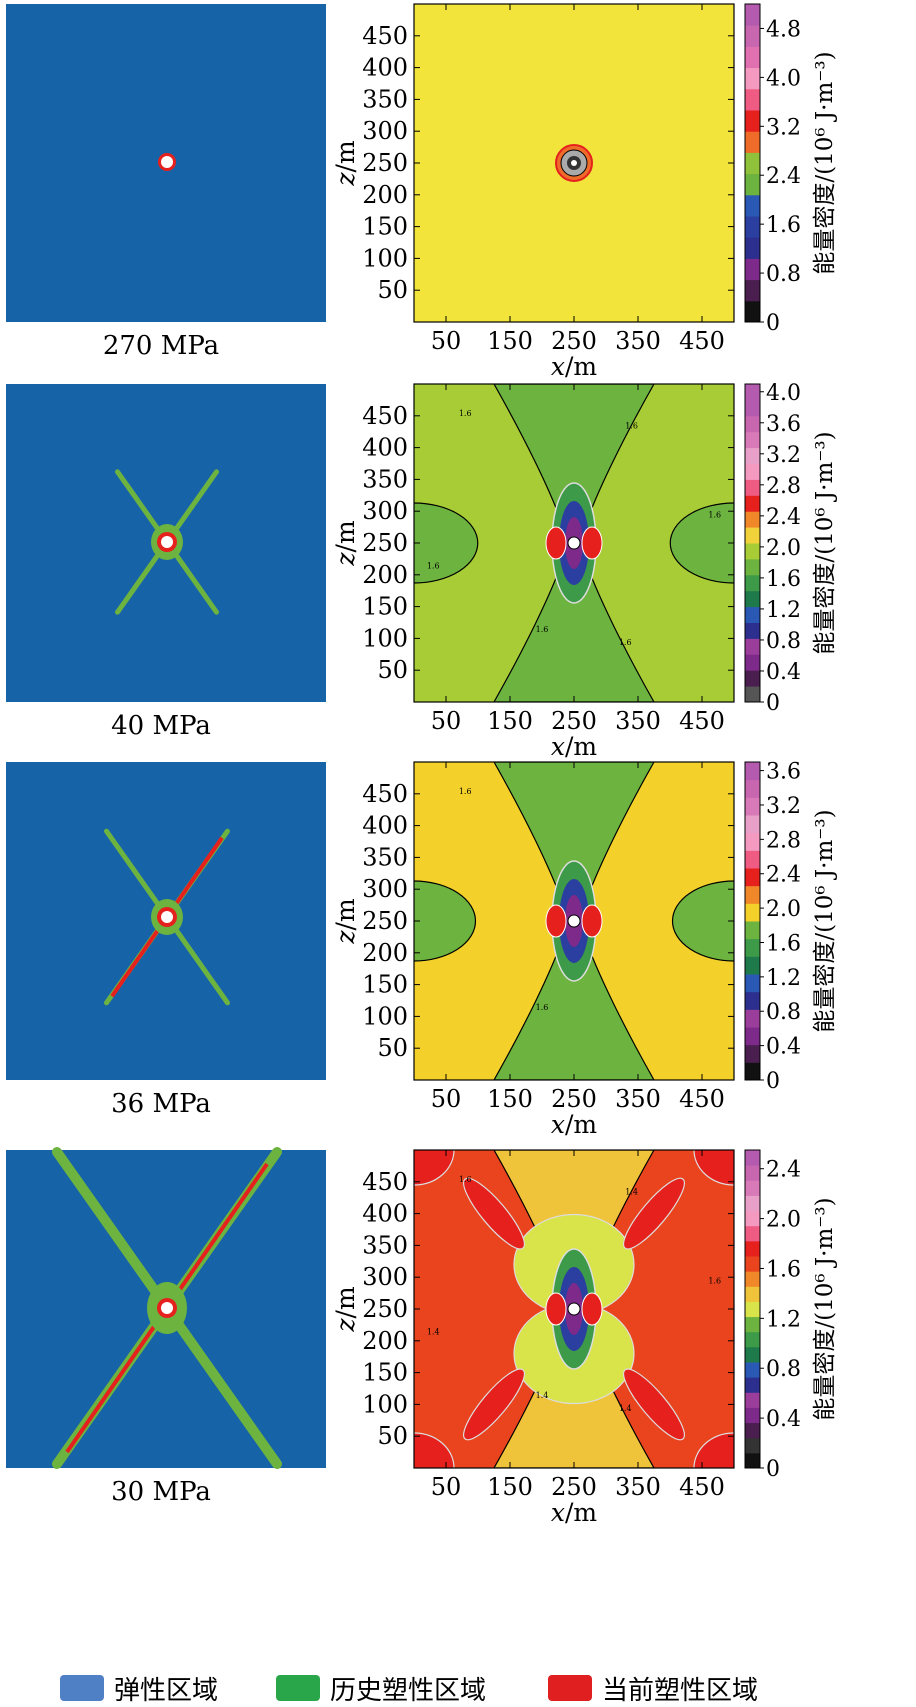 This screenshot has width=916, height=1707. I want to click on y-tick-label: 350, so click(385, 857).